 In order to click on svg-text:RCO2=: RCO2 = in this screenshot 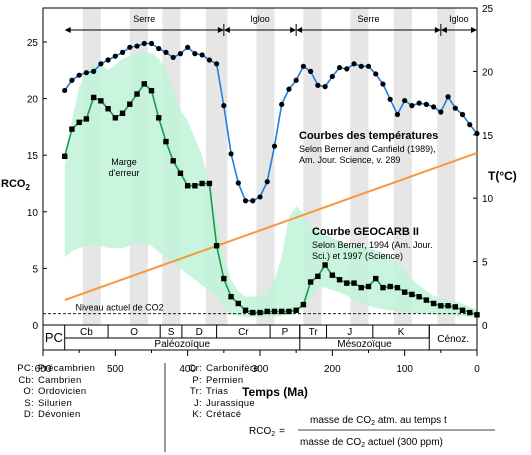, I will do `click(267, 432)`.